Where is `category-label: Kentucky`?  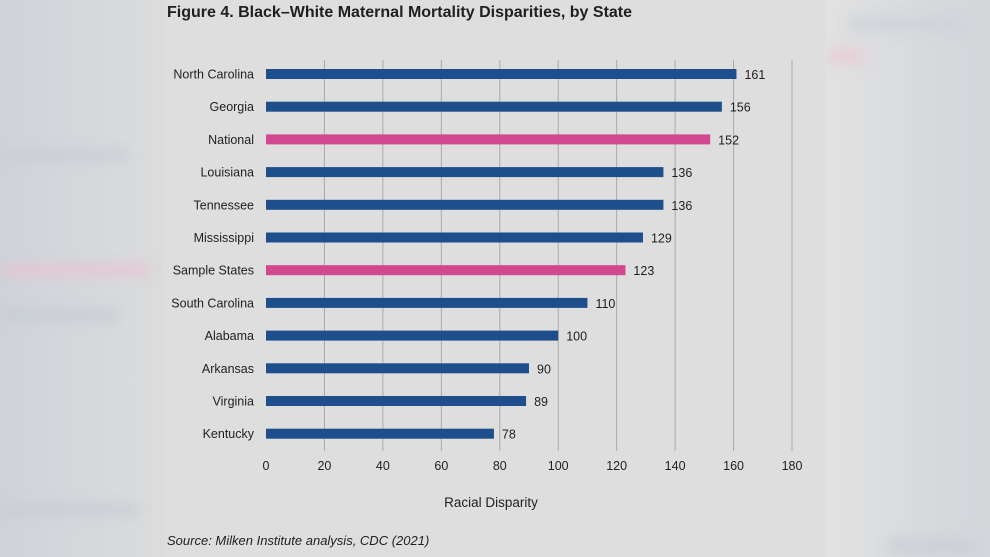
category-label: Kentucky is located at coordinates (229, 434).